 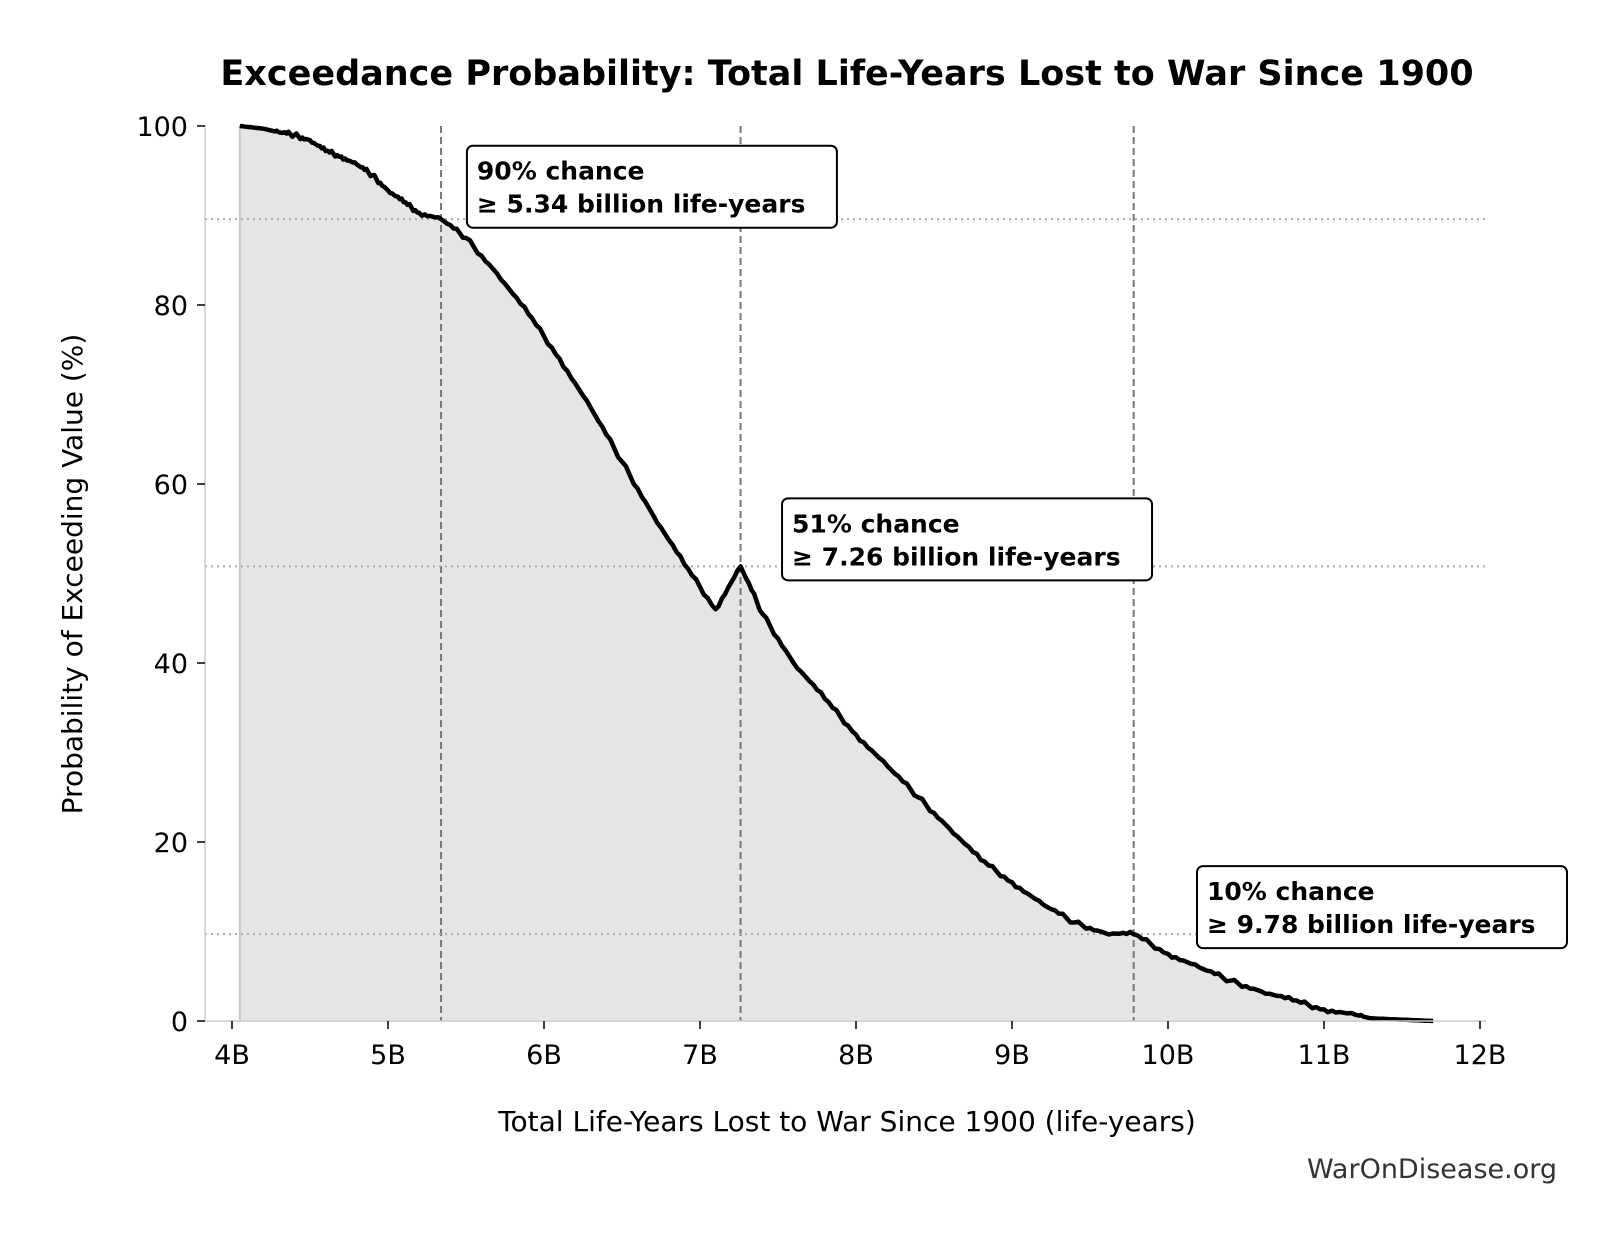 What do you see at coordinates (856, 1055) in the screenshot?
I see `x-tick-label: 8B` at bounding box center [856, 1055].